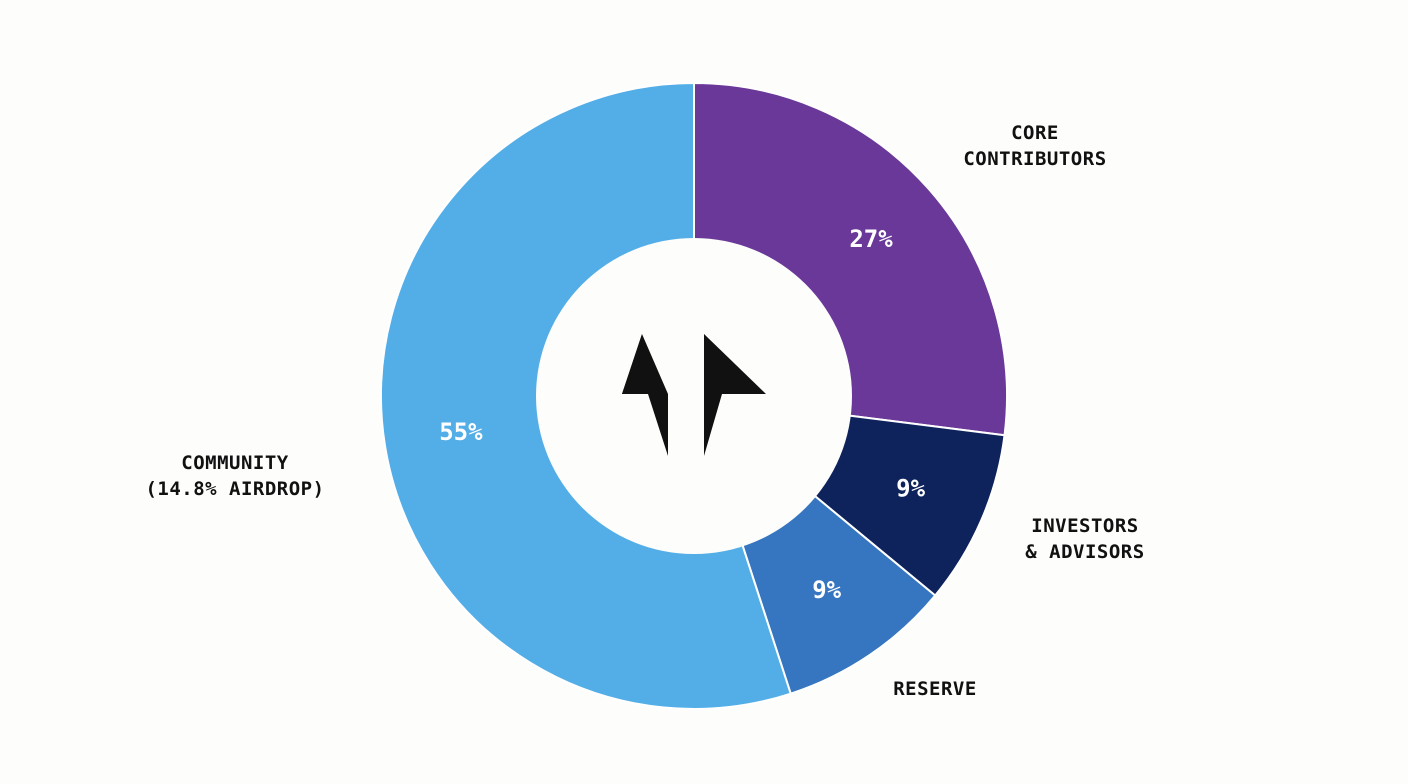 Image resolution: width=1408 pixels, height=784 pixels. I want to click on label-line: CORE, so click(1035, 133).